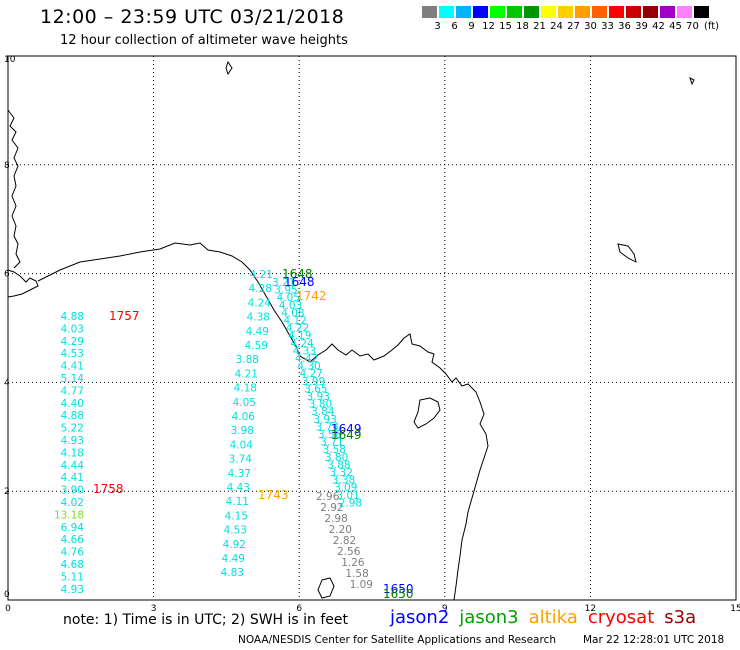  Describe the element at coordinates (471, 26) in the screenshot. I see `colorbar-tick: 9` at that location.